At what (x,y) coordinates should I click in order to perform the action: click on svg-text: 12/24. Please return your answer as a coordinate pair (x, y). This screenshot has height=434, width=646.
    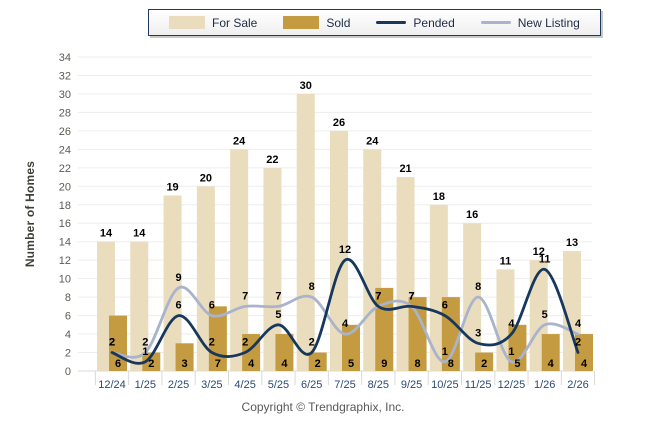
    Looking at the image, I should click on (112, 385).